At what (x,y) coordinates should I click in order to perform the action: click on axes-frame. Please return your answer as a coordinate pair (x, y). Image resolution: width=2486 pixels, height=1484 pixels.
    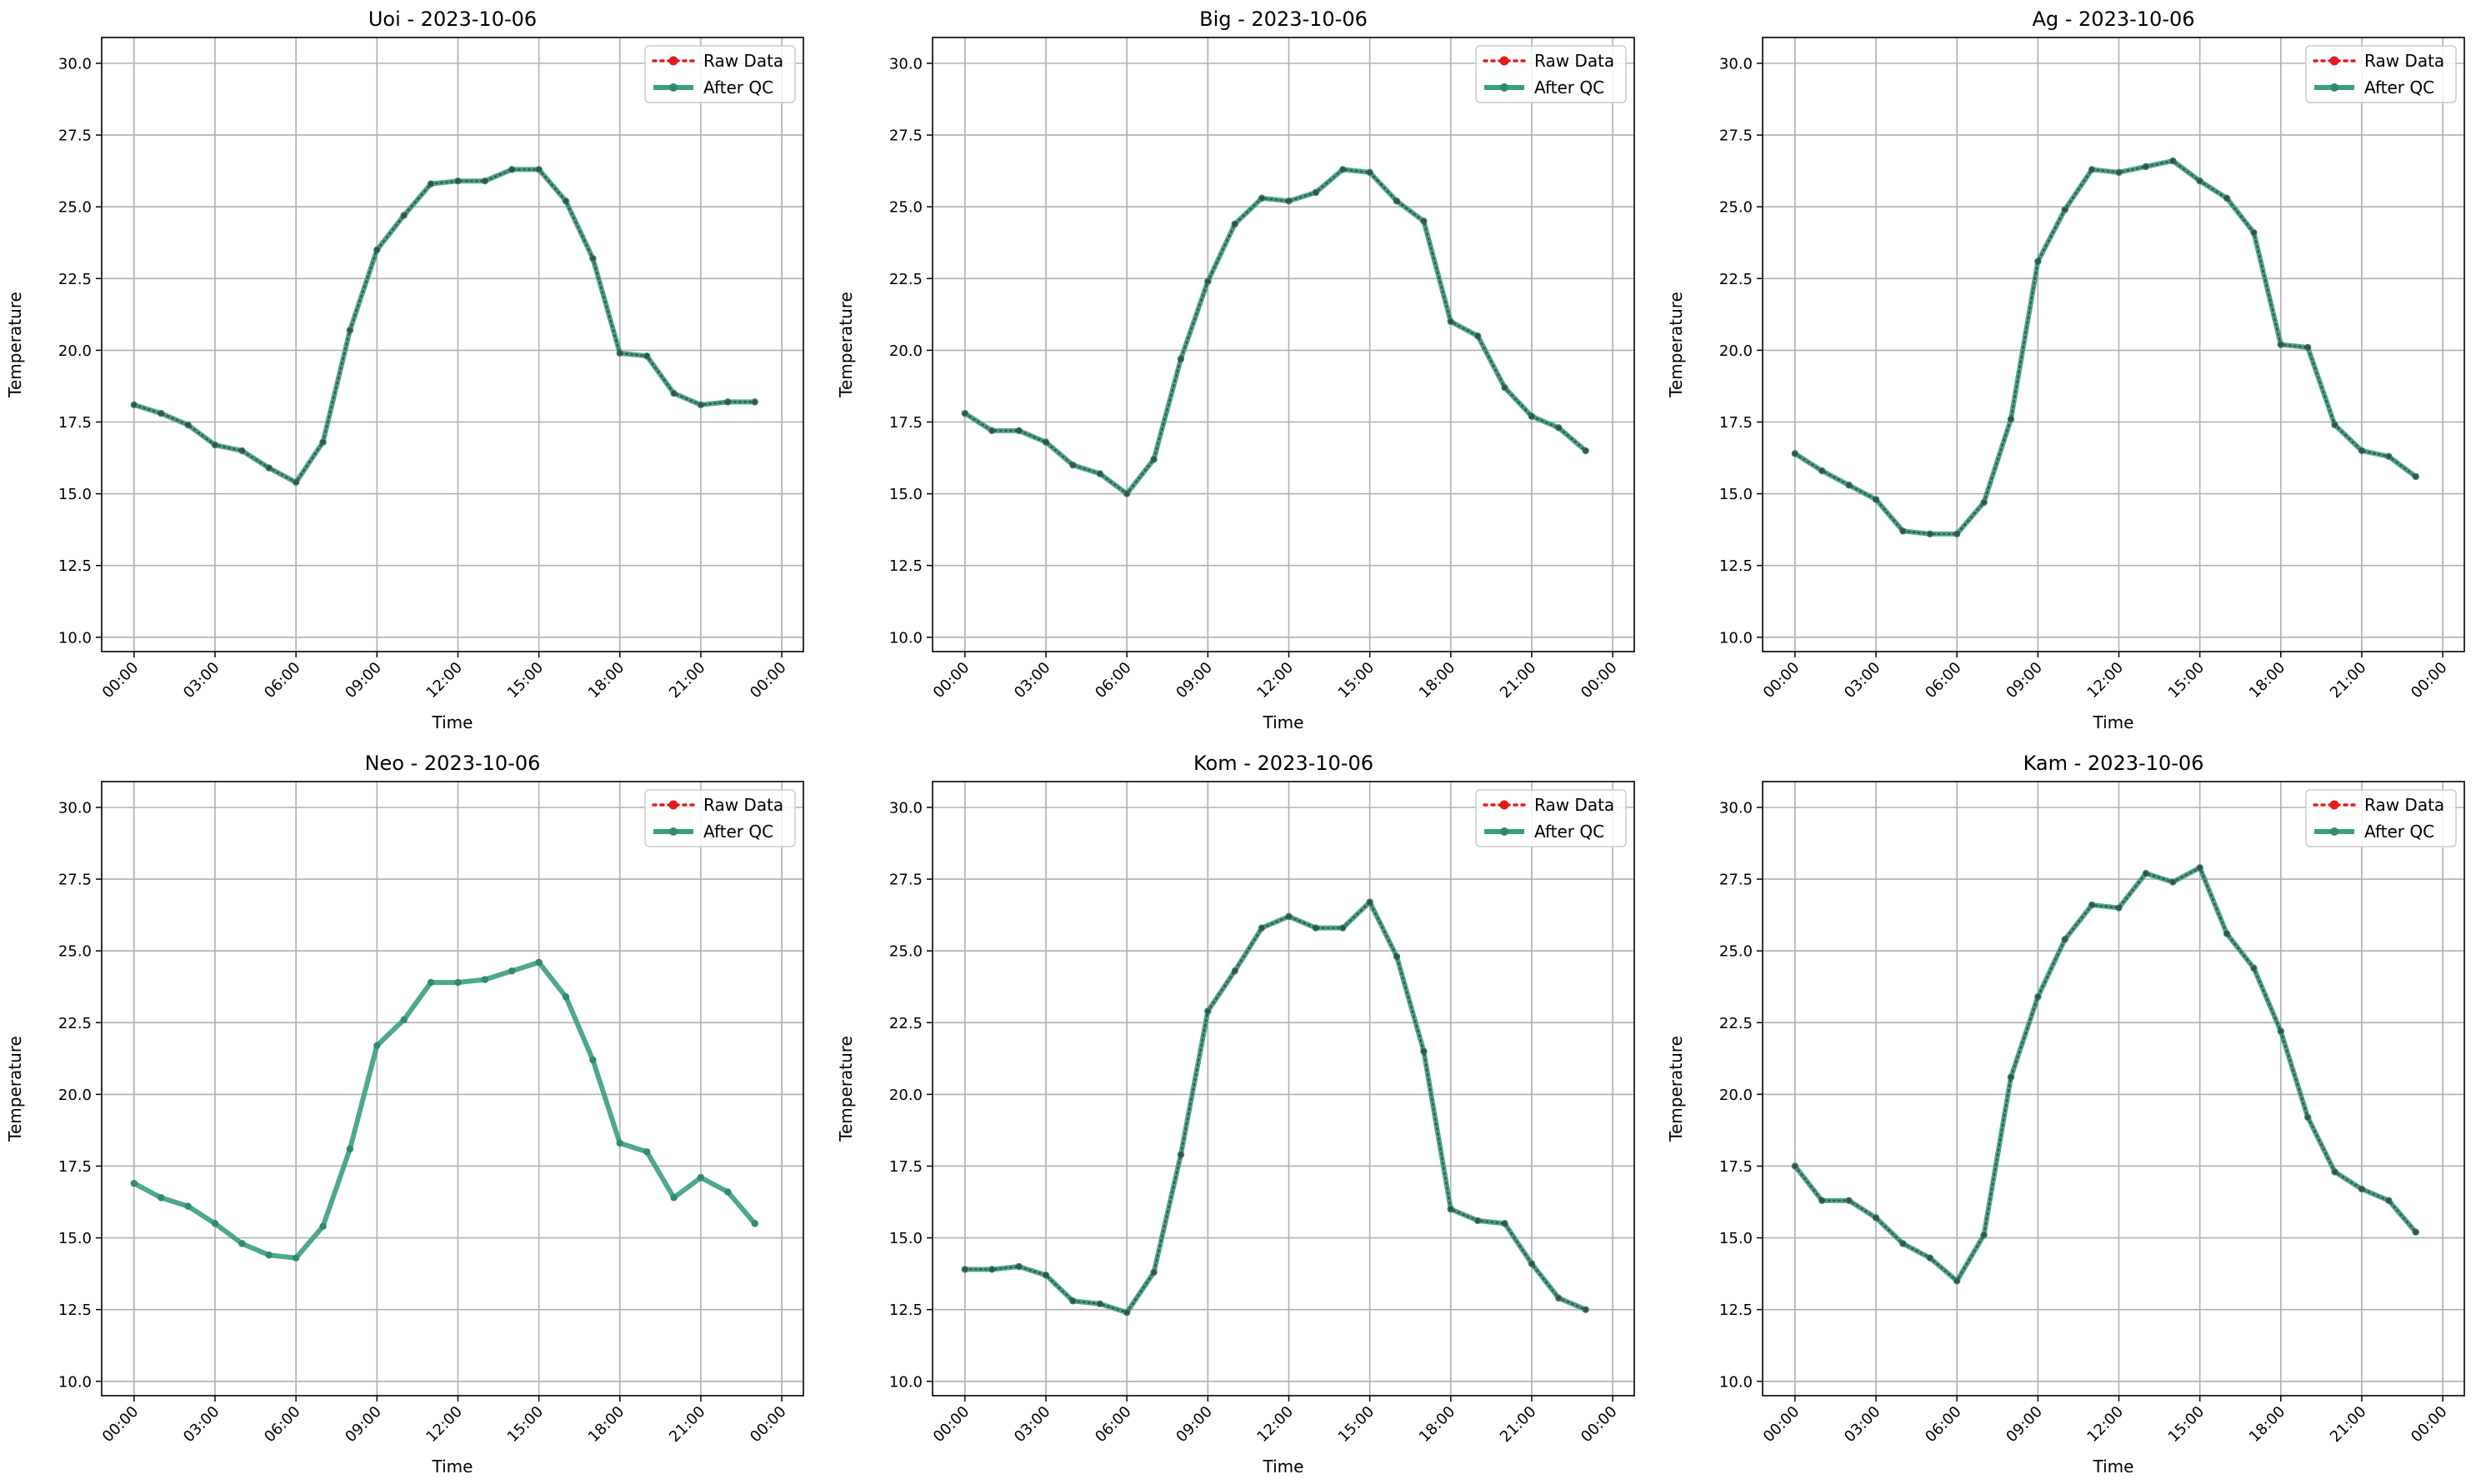
    Looking at the image, I should click on (2113, 344).